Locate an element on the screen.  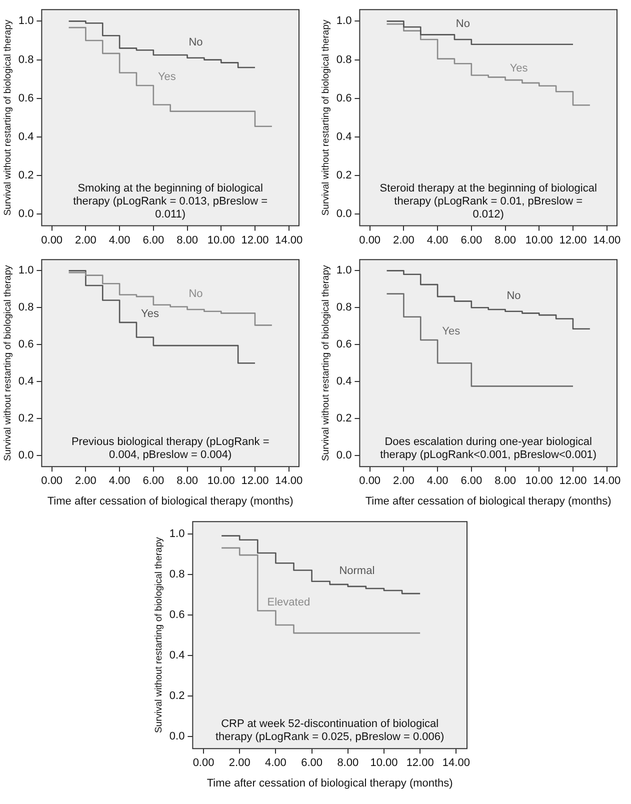
series-label: Normal is located at coordinates (356, 570).